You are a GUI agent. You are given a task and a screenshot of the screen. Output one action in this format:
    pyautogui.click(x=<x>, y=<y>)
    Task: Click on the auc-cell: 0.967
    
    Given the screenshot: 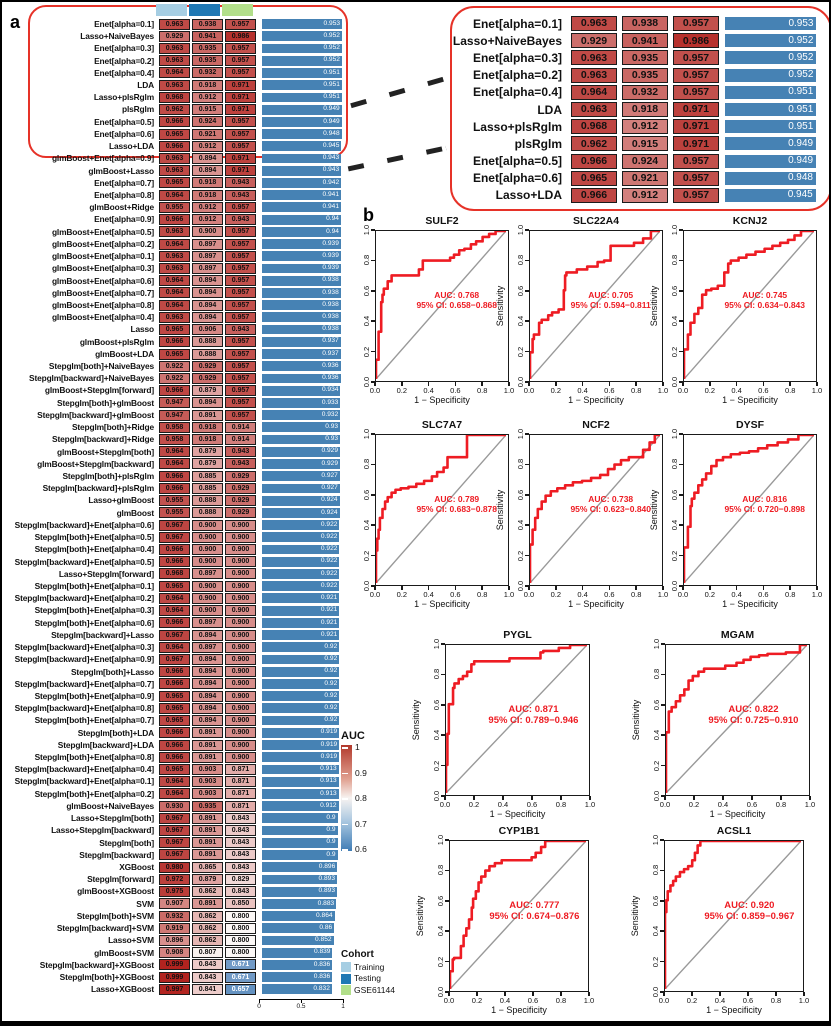 What is the action you would take?
    pyautogui.click(x=174, y=843)
    